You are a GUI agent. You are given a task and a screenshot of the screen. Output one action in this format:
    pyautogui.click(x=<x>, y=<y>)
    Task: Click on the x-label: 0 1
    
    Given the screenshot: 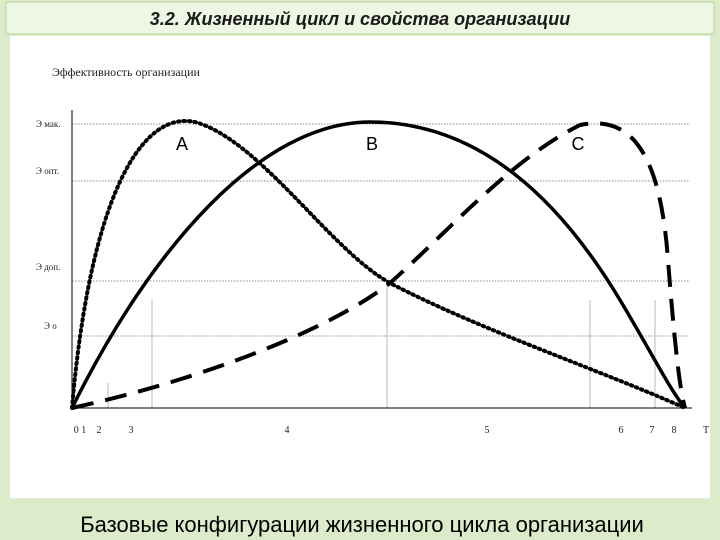 What is the action you would take?
    pyautogui.click(x=80, y=430)
    